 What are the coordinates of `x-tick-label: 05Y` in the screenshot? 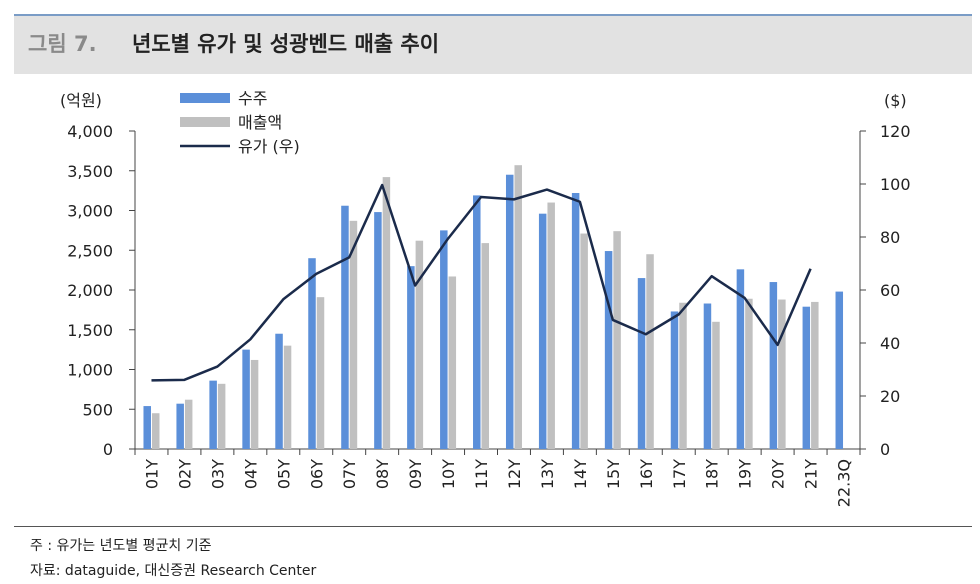 It's located at (283, 474).